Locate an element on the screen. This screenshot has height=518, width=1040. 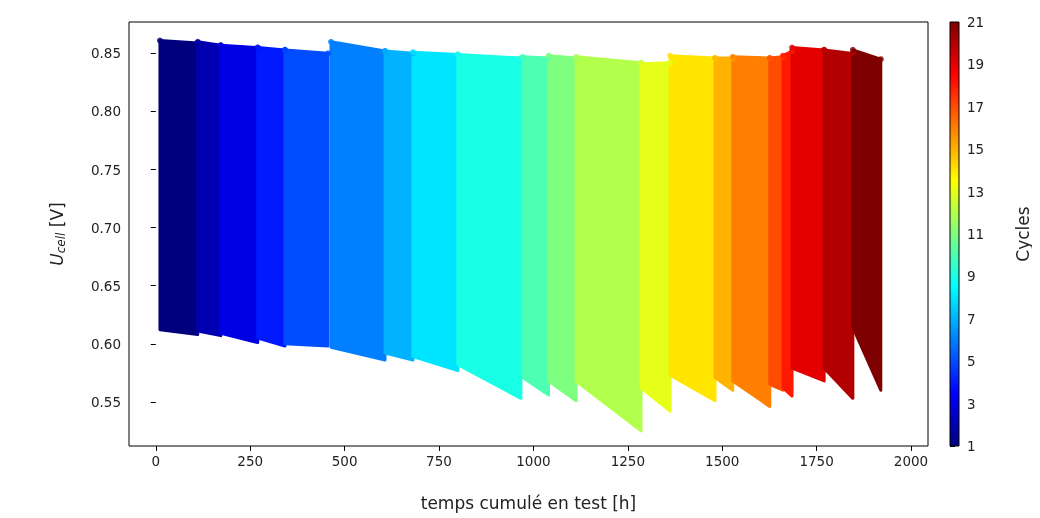
y-tick-label: 0.85 is located at coordinates (105, 53).